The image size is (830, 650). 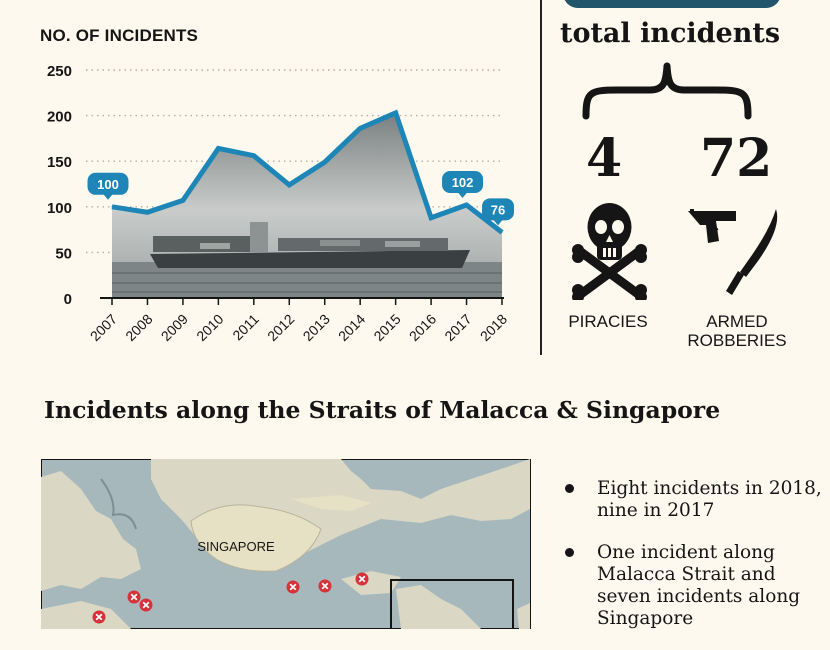 I want to click on x-tick-label: 2018, so click(x=493, y=327).